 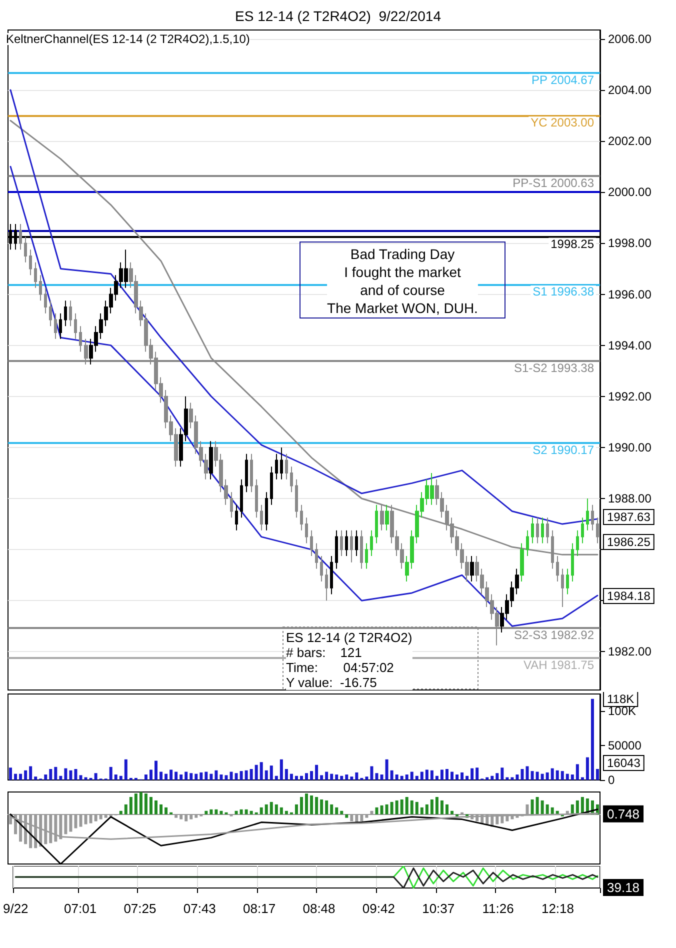 I want to click on y-tick-label: 2002.00, so click(x=630, y=141).